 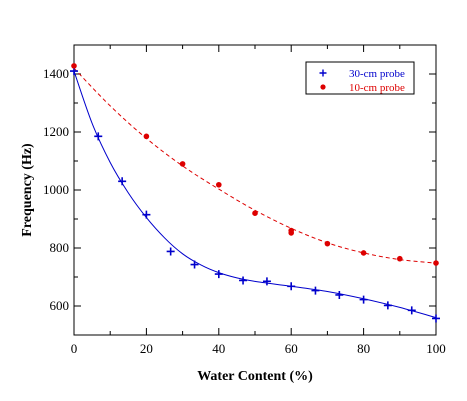 I want to click on x-axis-title: Water Content (%), so click(x=255, y=376).